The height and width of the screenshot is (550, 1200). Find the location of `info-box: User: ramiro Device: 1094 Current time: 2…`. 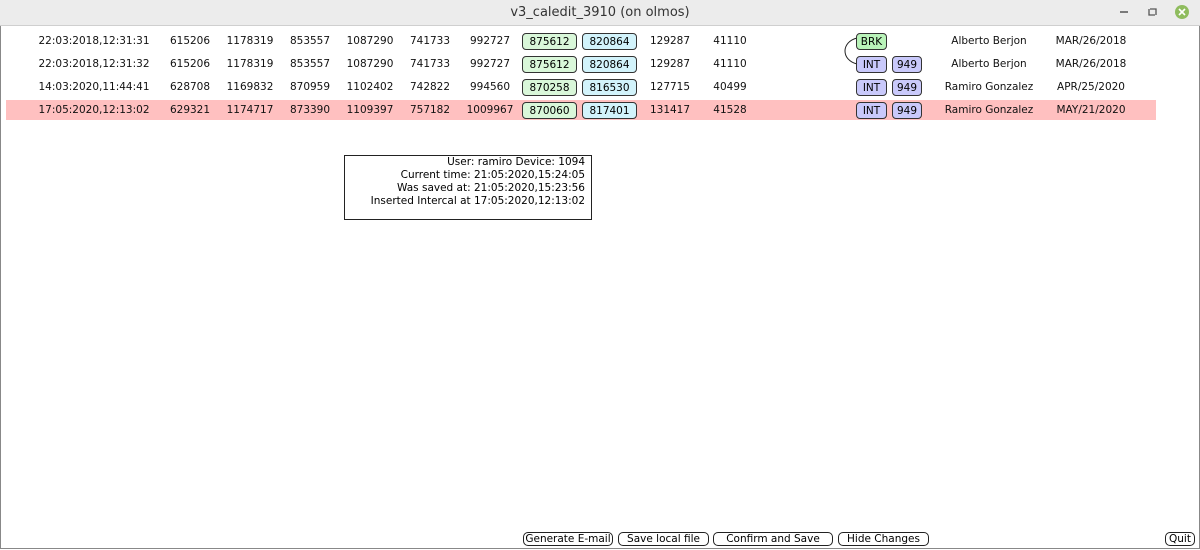

info-box: User: ramiro Device: 1094 Current time: 2… is located at coordinates (468, 187).